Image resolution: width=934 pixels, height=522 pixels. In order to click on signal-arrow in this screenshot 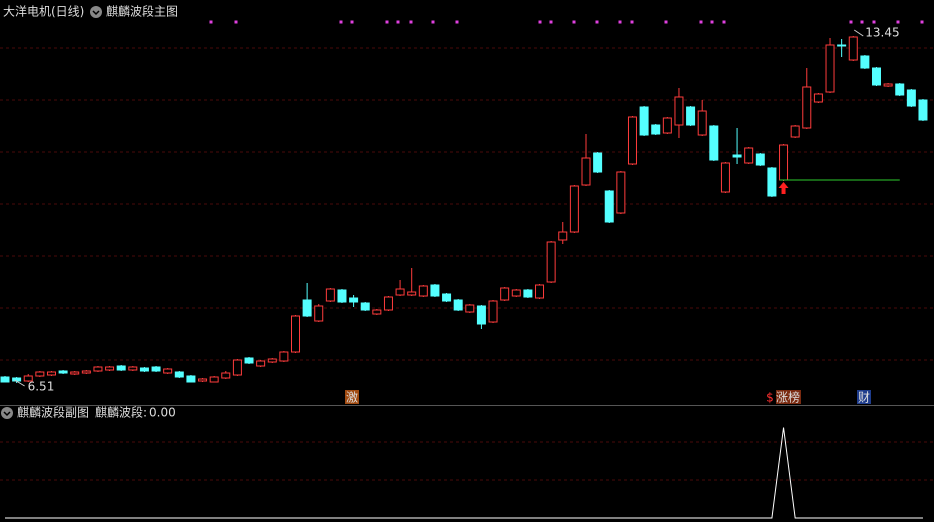, I will do `click(783, 188)`.